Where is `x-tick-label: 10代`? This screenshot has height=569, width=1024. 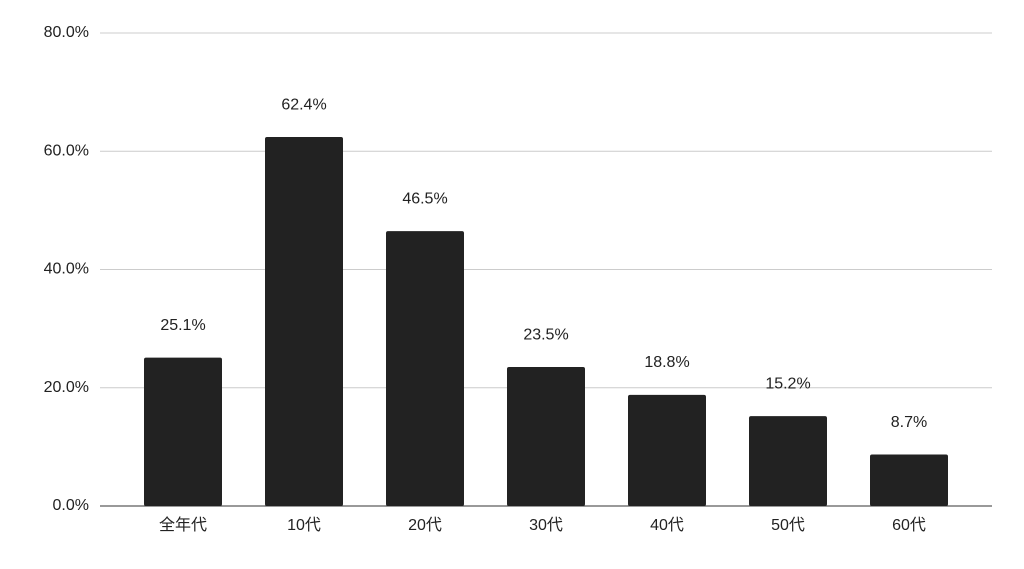
x-tick-label: 10代 is located at coordinates (304, 525).